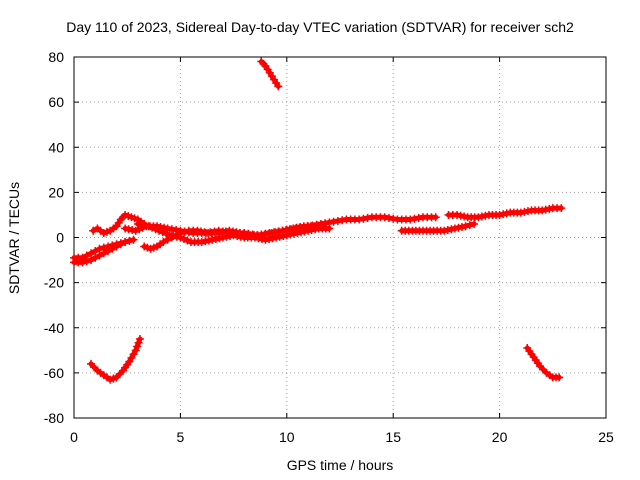  Describe the element at coordinates (543, 363) in the screenshot. I see `series-lower-right-arc` at that location.